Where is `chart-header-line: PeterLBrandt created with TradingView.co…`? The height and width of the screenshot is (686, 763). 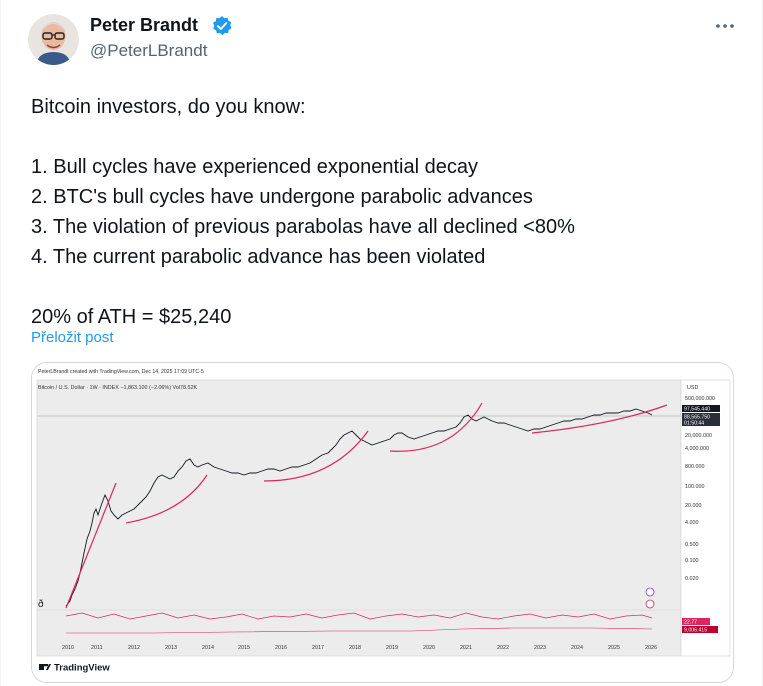 chart-header-line: PeterLBrandt created with TradingView.co… is located at coordinates (121, 372).